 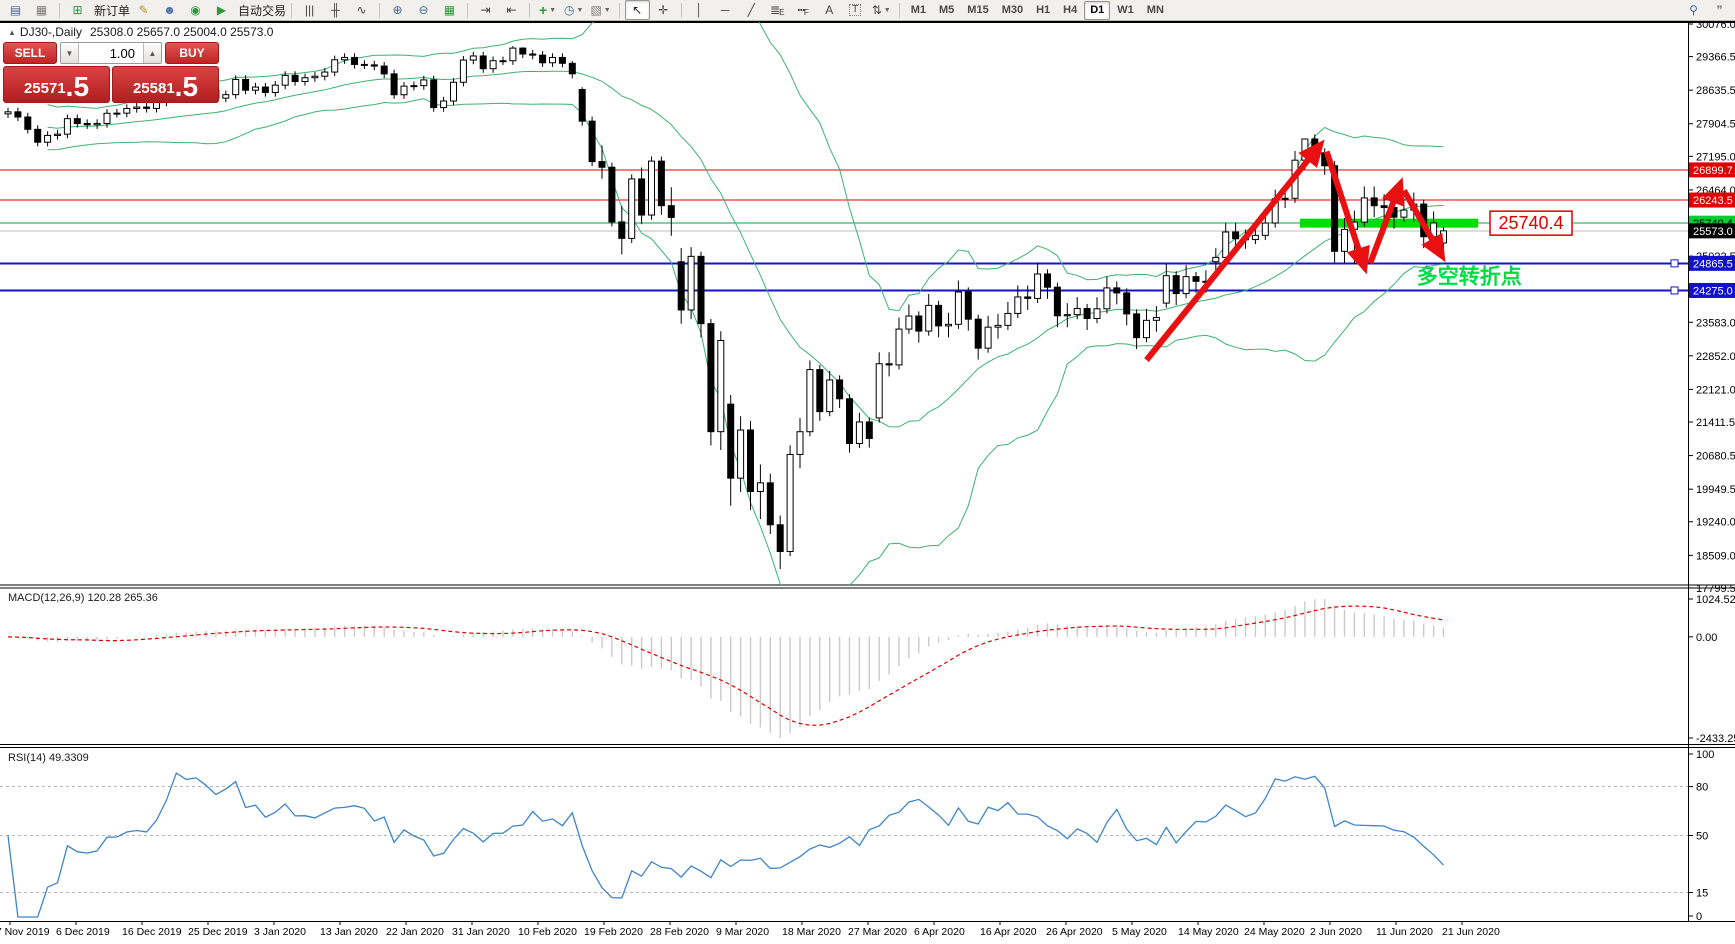 What do you see at coordinates (122, 53) in the screenshot?
I see `volume-input: 1.00` at bounding box center [122, 53].